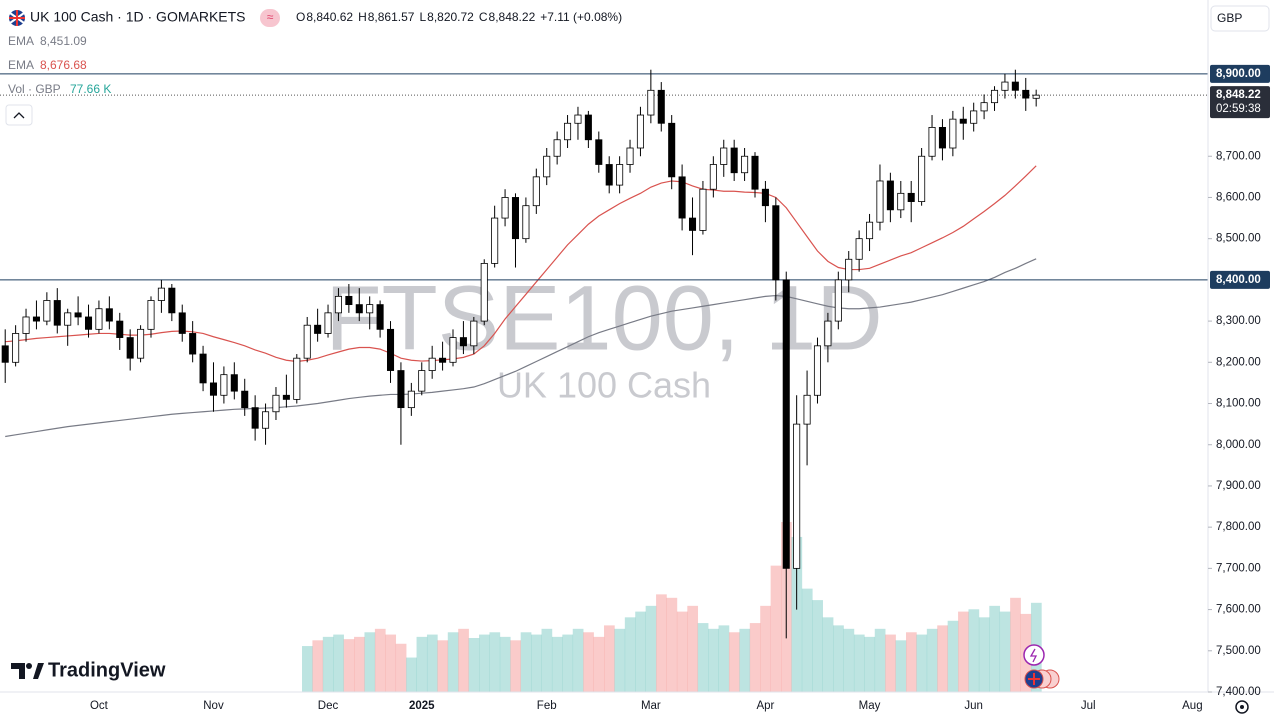 This screenshot has height=724, width=1274. Describe the element at coordinates (1238, 362) in the screenshot. I see `y-tick-label: 8,200.00` at that location.